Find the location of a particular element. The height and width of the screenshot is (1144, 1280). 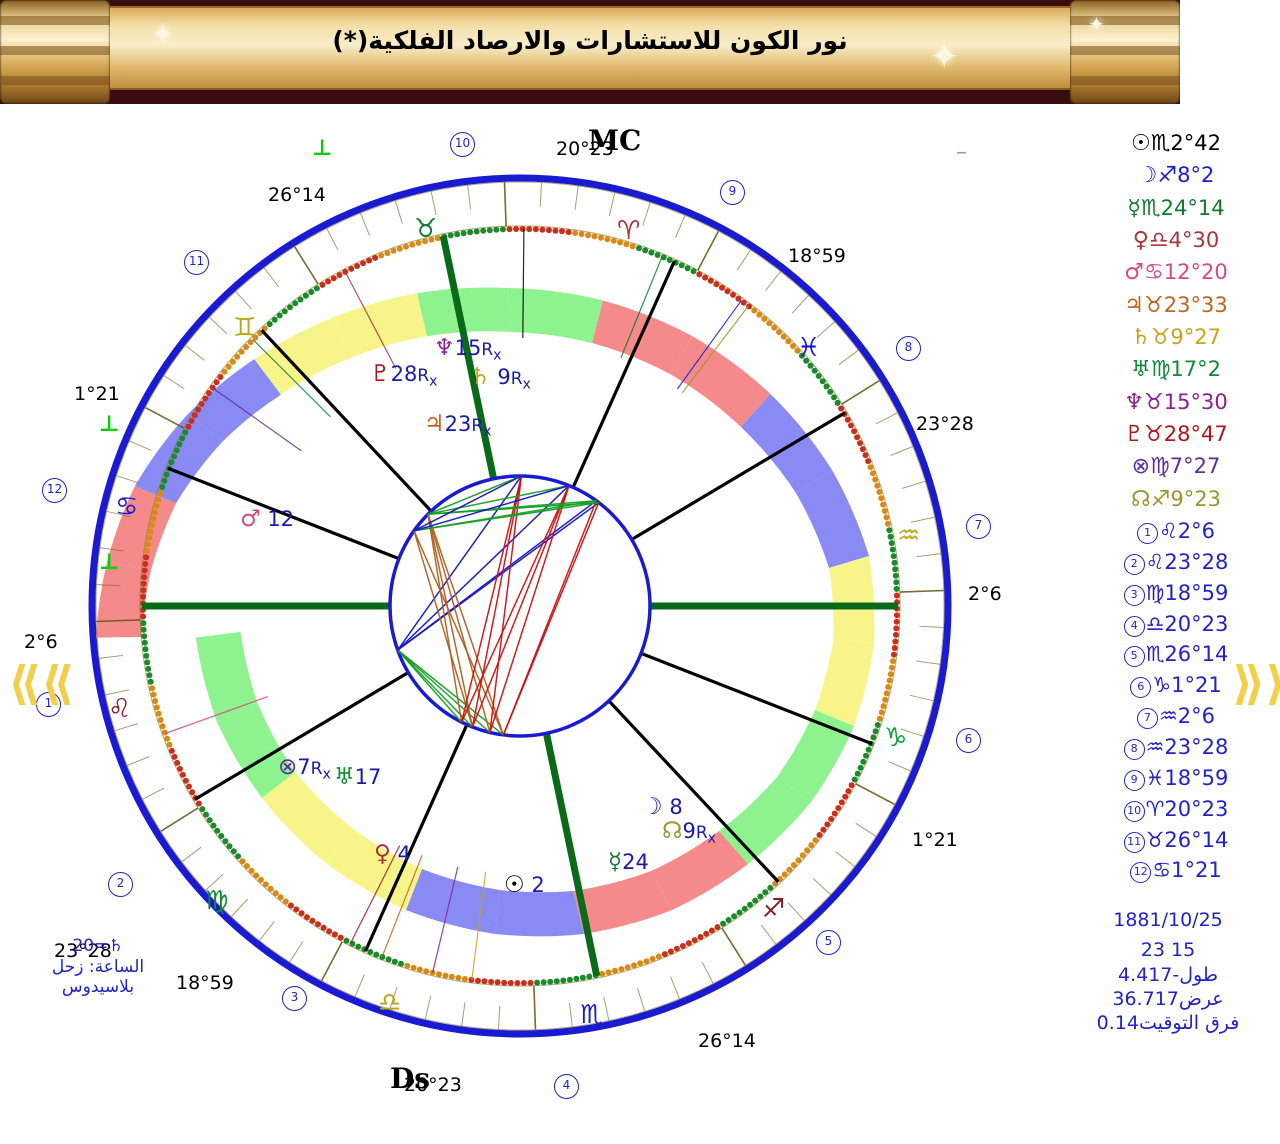

cusp-label-6: 1°21 is located at coordinates (935, 840).